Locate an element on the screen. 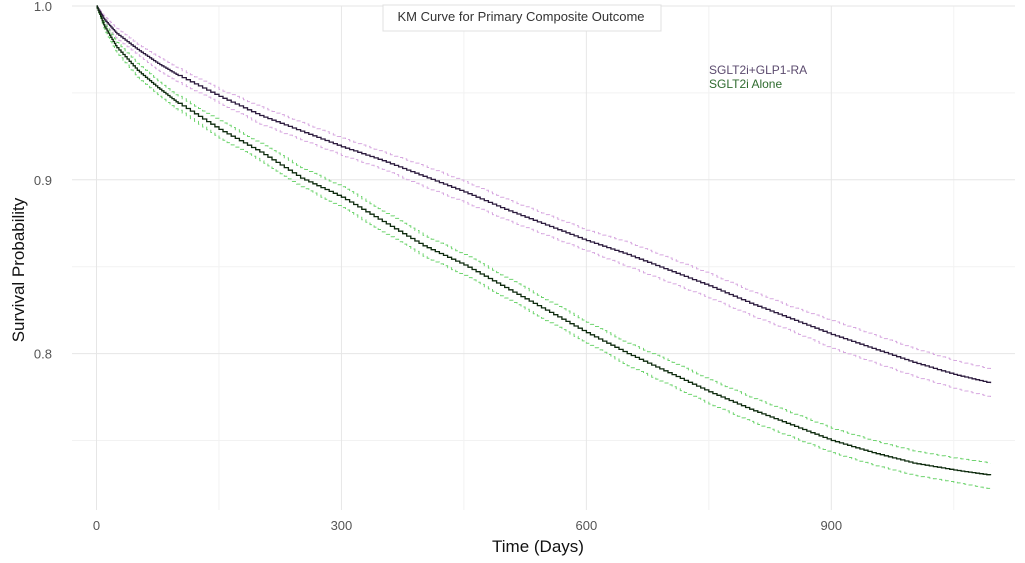 The image size is (1025, 563). legend: SGLT2i+GLP1-RA SGLT2i Alone is located at coordinates (758, 77).